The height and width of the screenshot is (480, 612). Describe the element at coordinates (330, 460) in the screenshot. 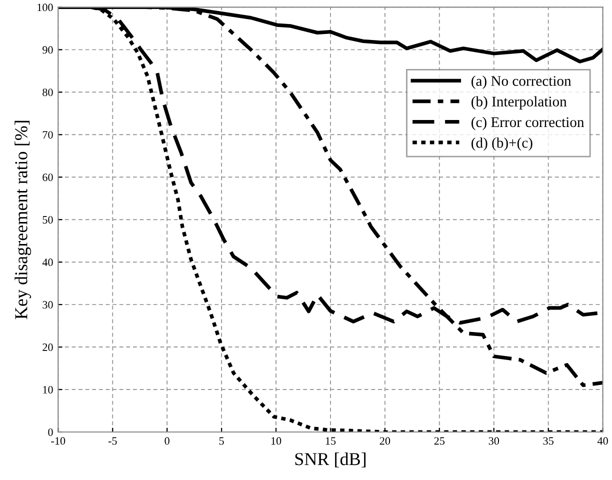

I see `x-axis-title: SNR [dB]` at that location.